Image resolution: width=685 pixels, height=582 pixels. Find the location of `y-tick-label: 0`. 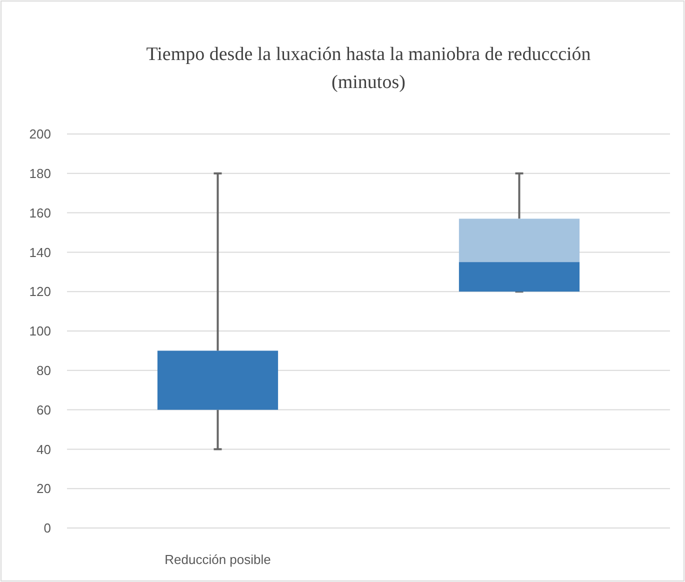

y-tick-label: 0 is located at coordinates (47, 528).